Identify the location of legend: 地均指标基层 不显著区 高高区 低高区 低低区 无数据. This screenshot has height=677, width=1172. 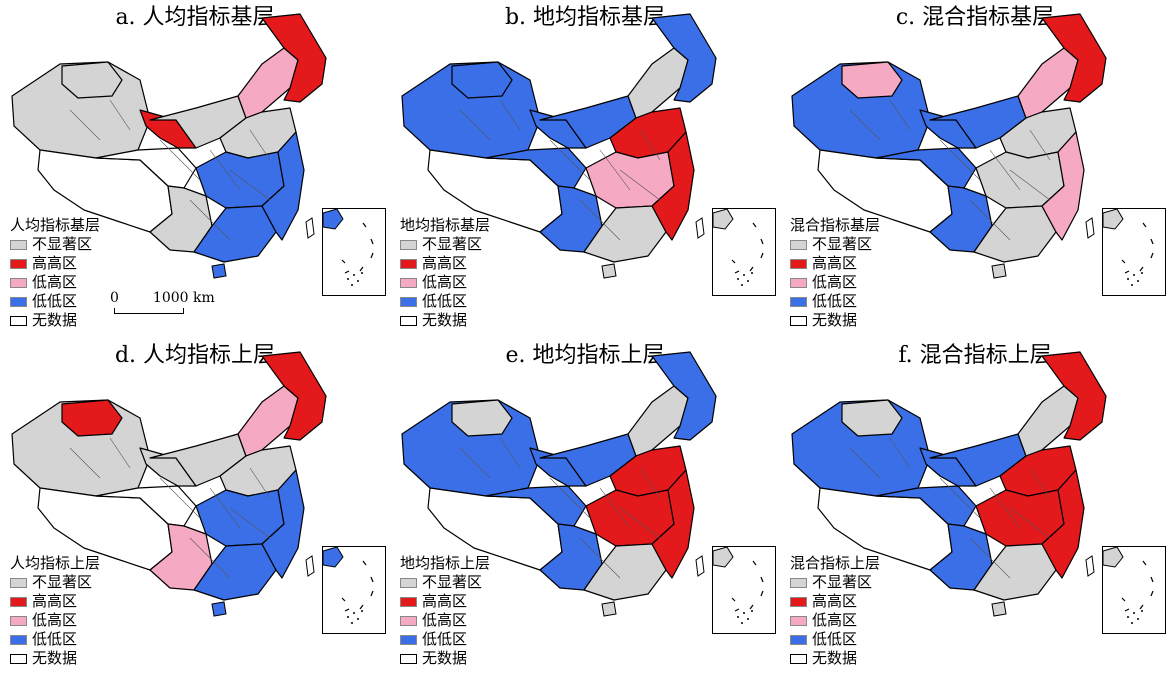
(445, 273).